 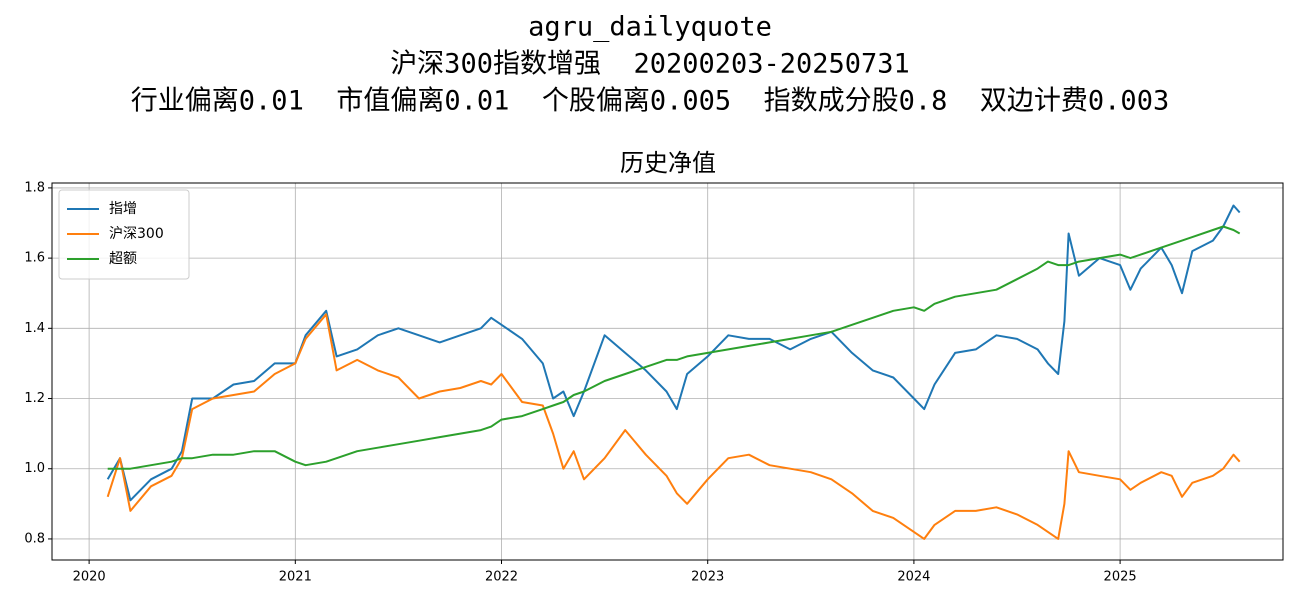 What do you see at coordinates (913, 577) in the screenshot?
I see `x-tick-label: 2024` at bounding box center [913, 577].